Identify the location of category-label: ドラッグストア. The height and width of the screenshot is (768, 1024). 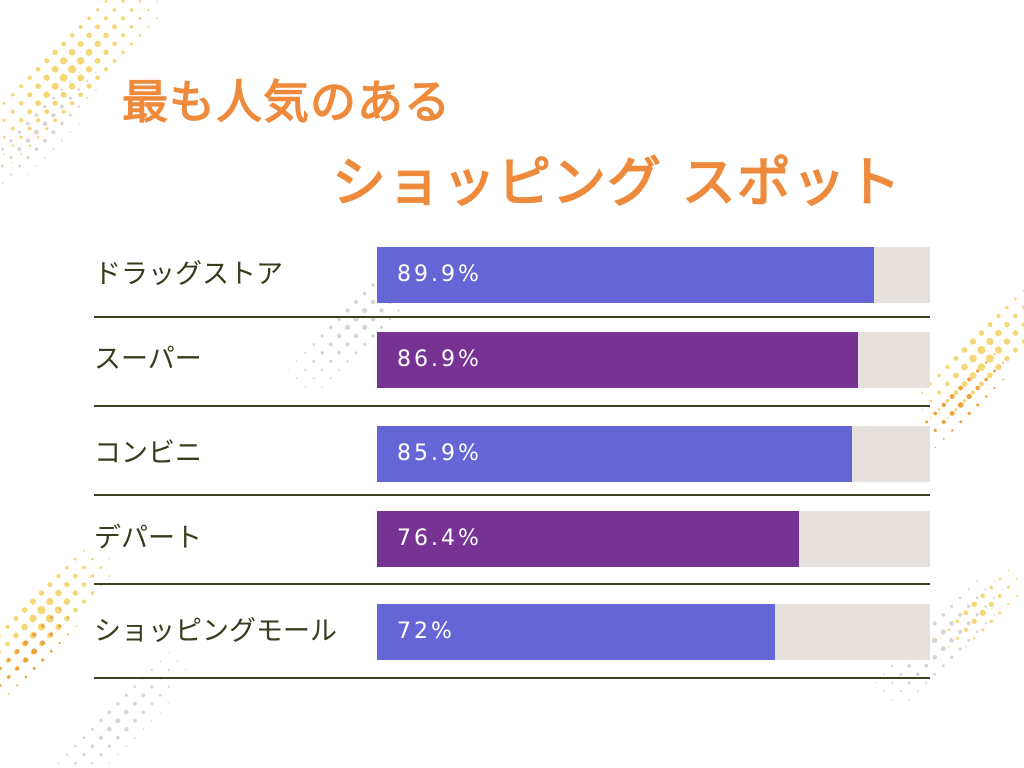
(188, 274).